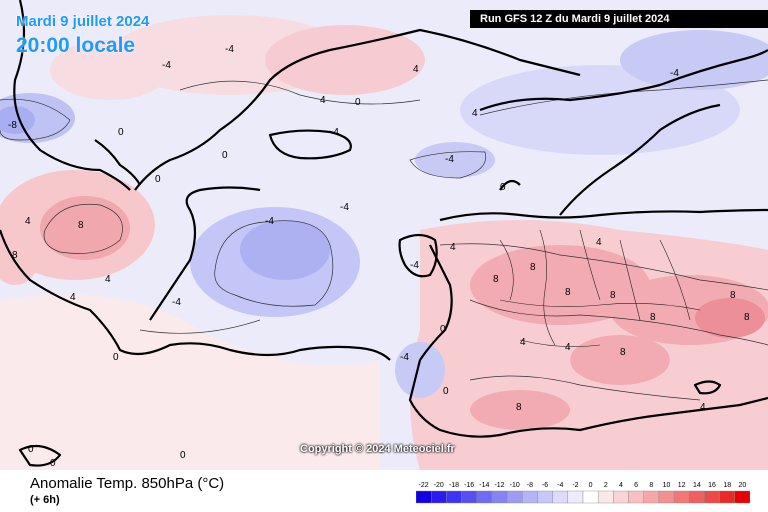 Image resolution: width=768 pixels, height=512 pixels. What do you see at coordinates (469, 485) in the screenshot?
I see `scale-tick-label: -16` at bounding box center [469, 485].